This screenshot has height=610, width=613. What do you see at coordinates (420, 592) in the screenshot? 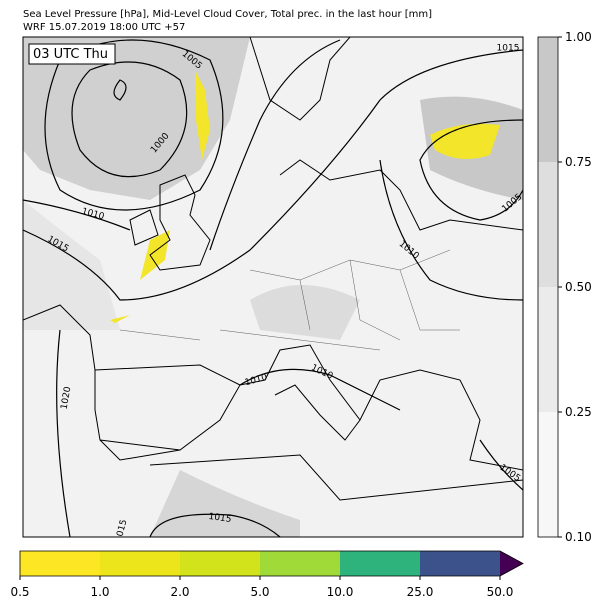
I see `colorbar-tick-label: 25.0` at bounding box center [420, 592].